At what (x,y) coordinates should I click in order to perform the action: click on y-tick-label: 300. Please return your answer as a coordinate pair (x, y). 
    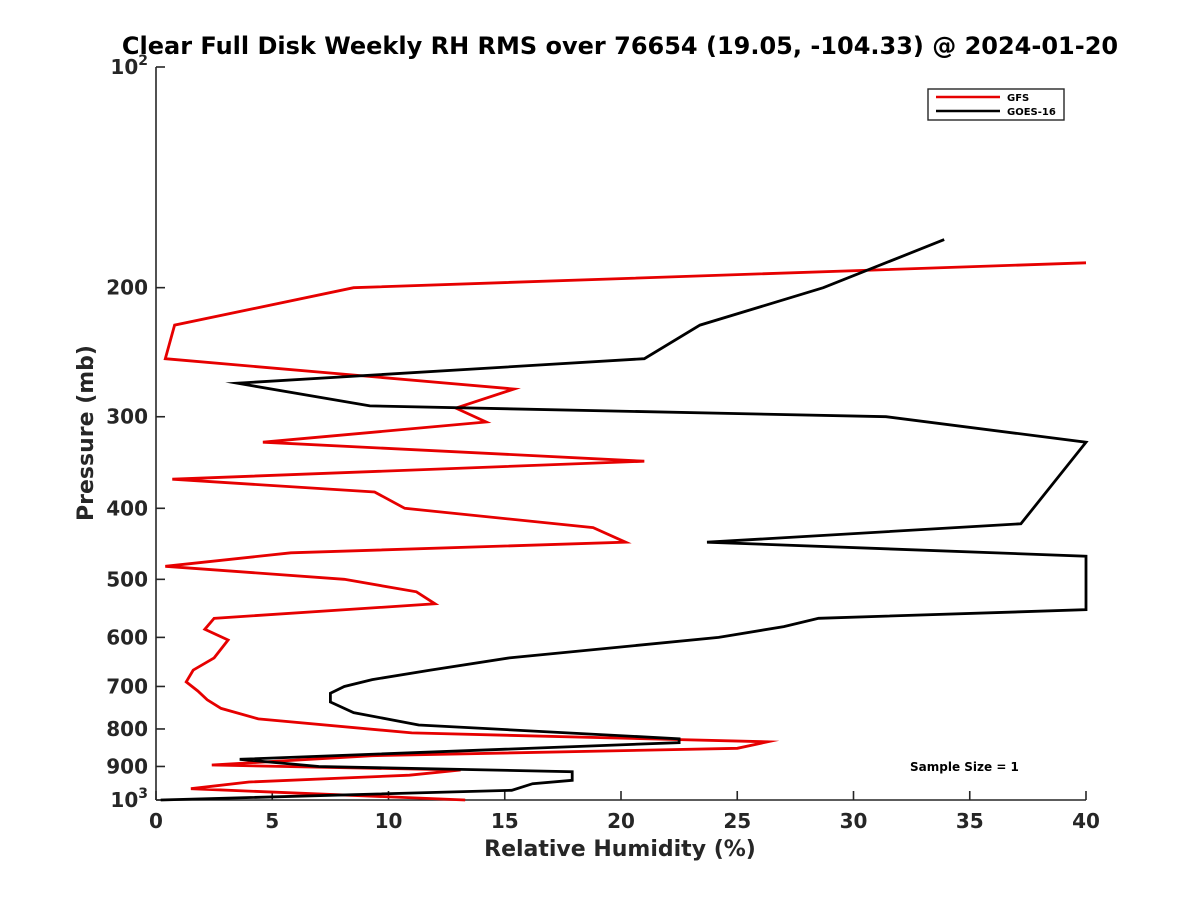
    Looking at the image, I should click on (127, 417).